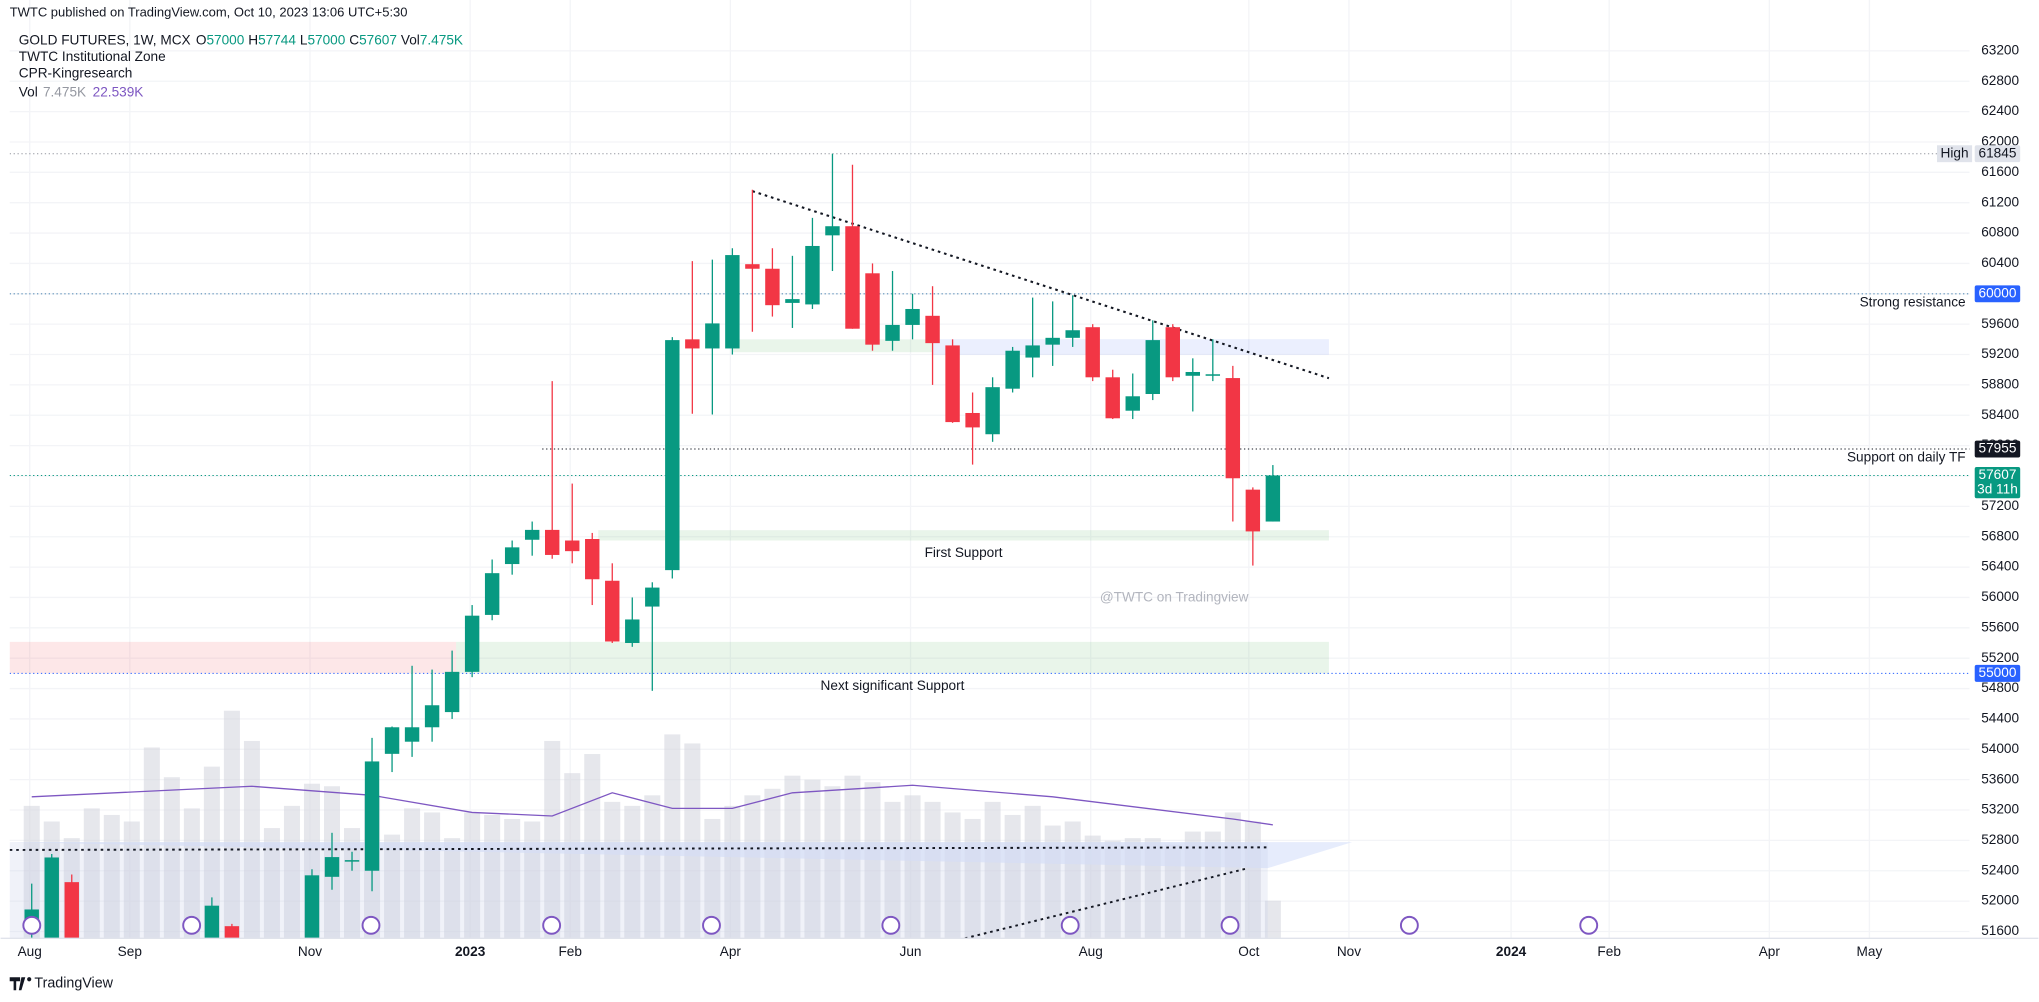 This screenshot has width=2039, height=1002. What do you see at coordinates (2000, 566) in the screenshot?
I see `y-tick-label: 56400` at bounding box center [2000, 566].